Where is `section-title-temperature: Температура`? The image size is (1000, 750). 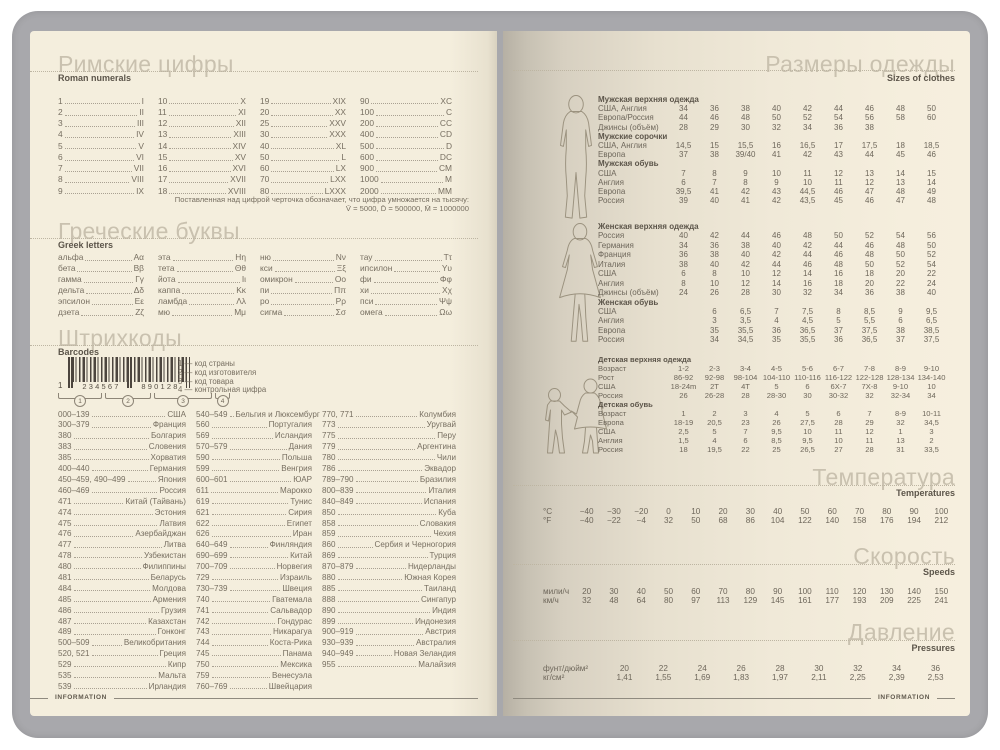
section-title-temperature: Температура is located at coordinates (883, 477).